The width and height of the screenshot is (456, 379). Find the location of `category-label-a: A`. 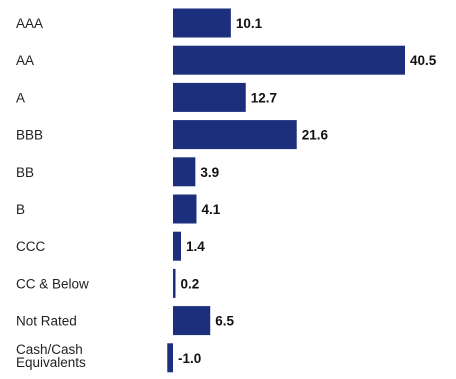

category-label-a: A is located at coordinates (20, 97).